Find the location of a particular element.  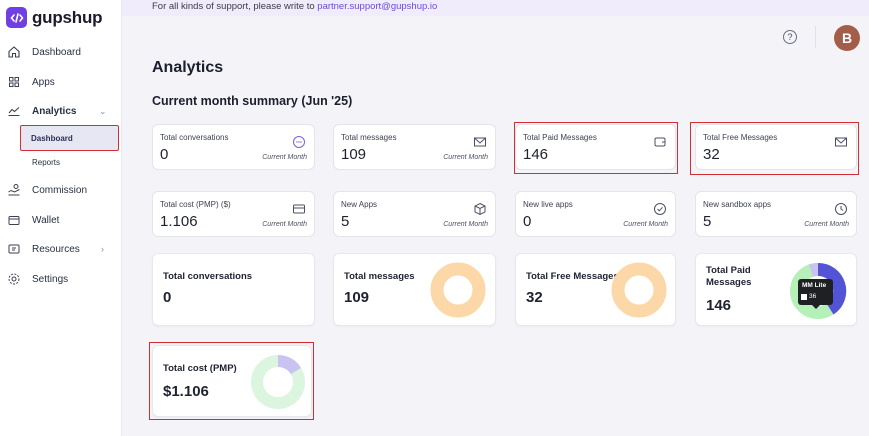

legend-swatch is located at coordinates (804, 297).